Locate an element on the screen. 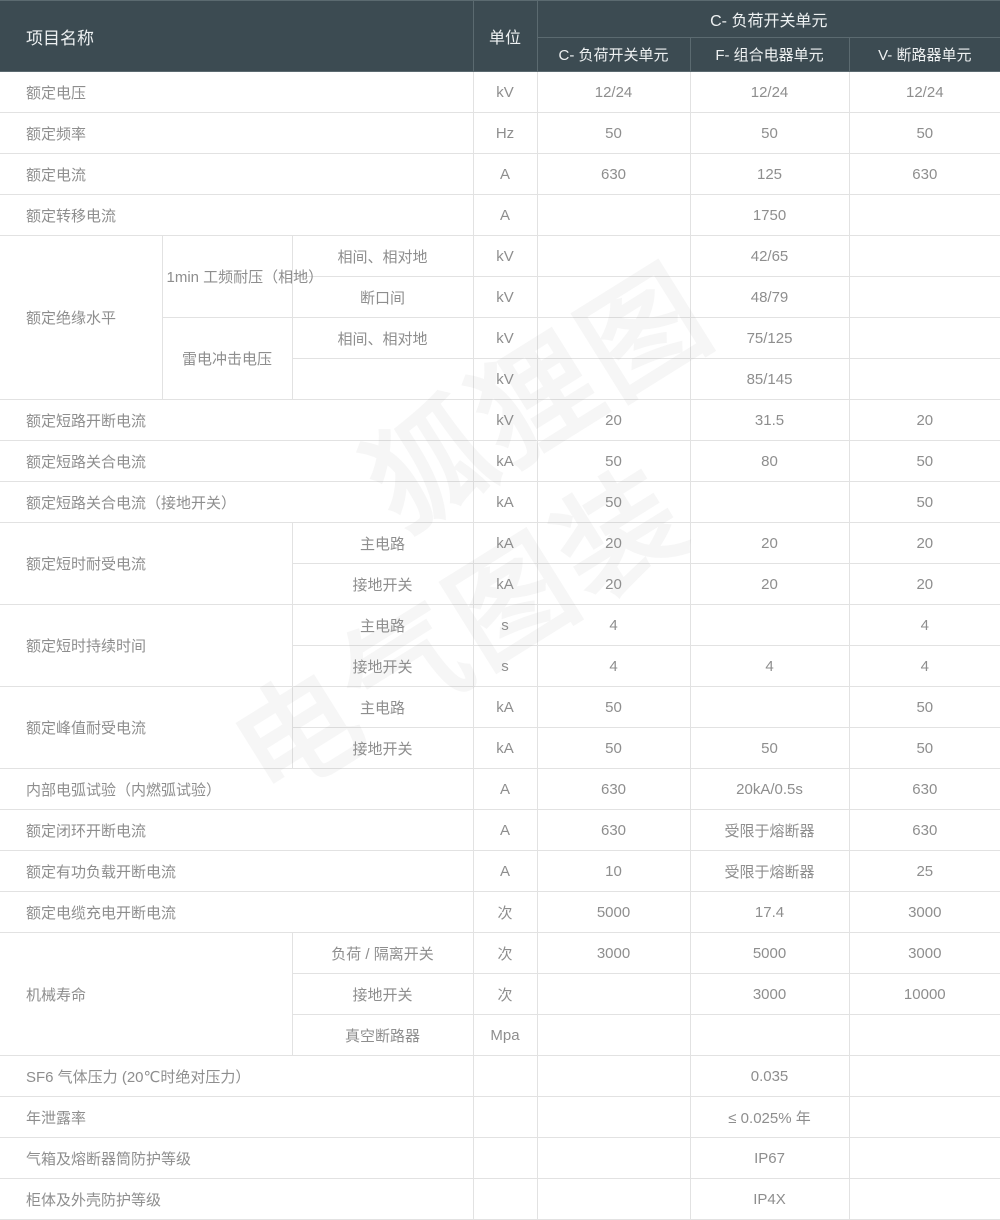  table-row: SF6 气体压力 (20℃时绝对压力） 0.035 is located at coordinates (500, 1076).